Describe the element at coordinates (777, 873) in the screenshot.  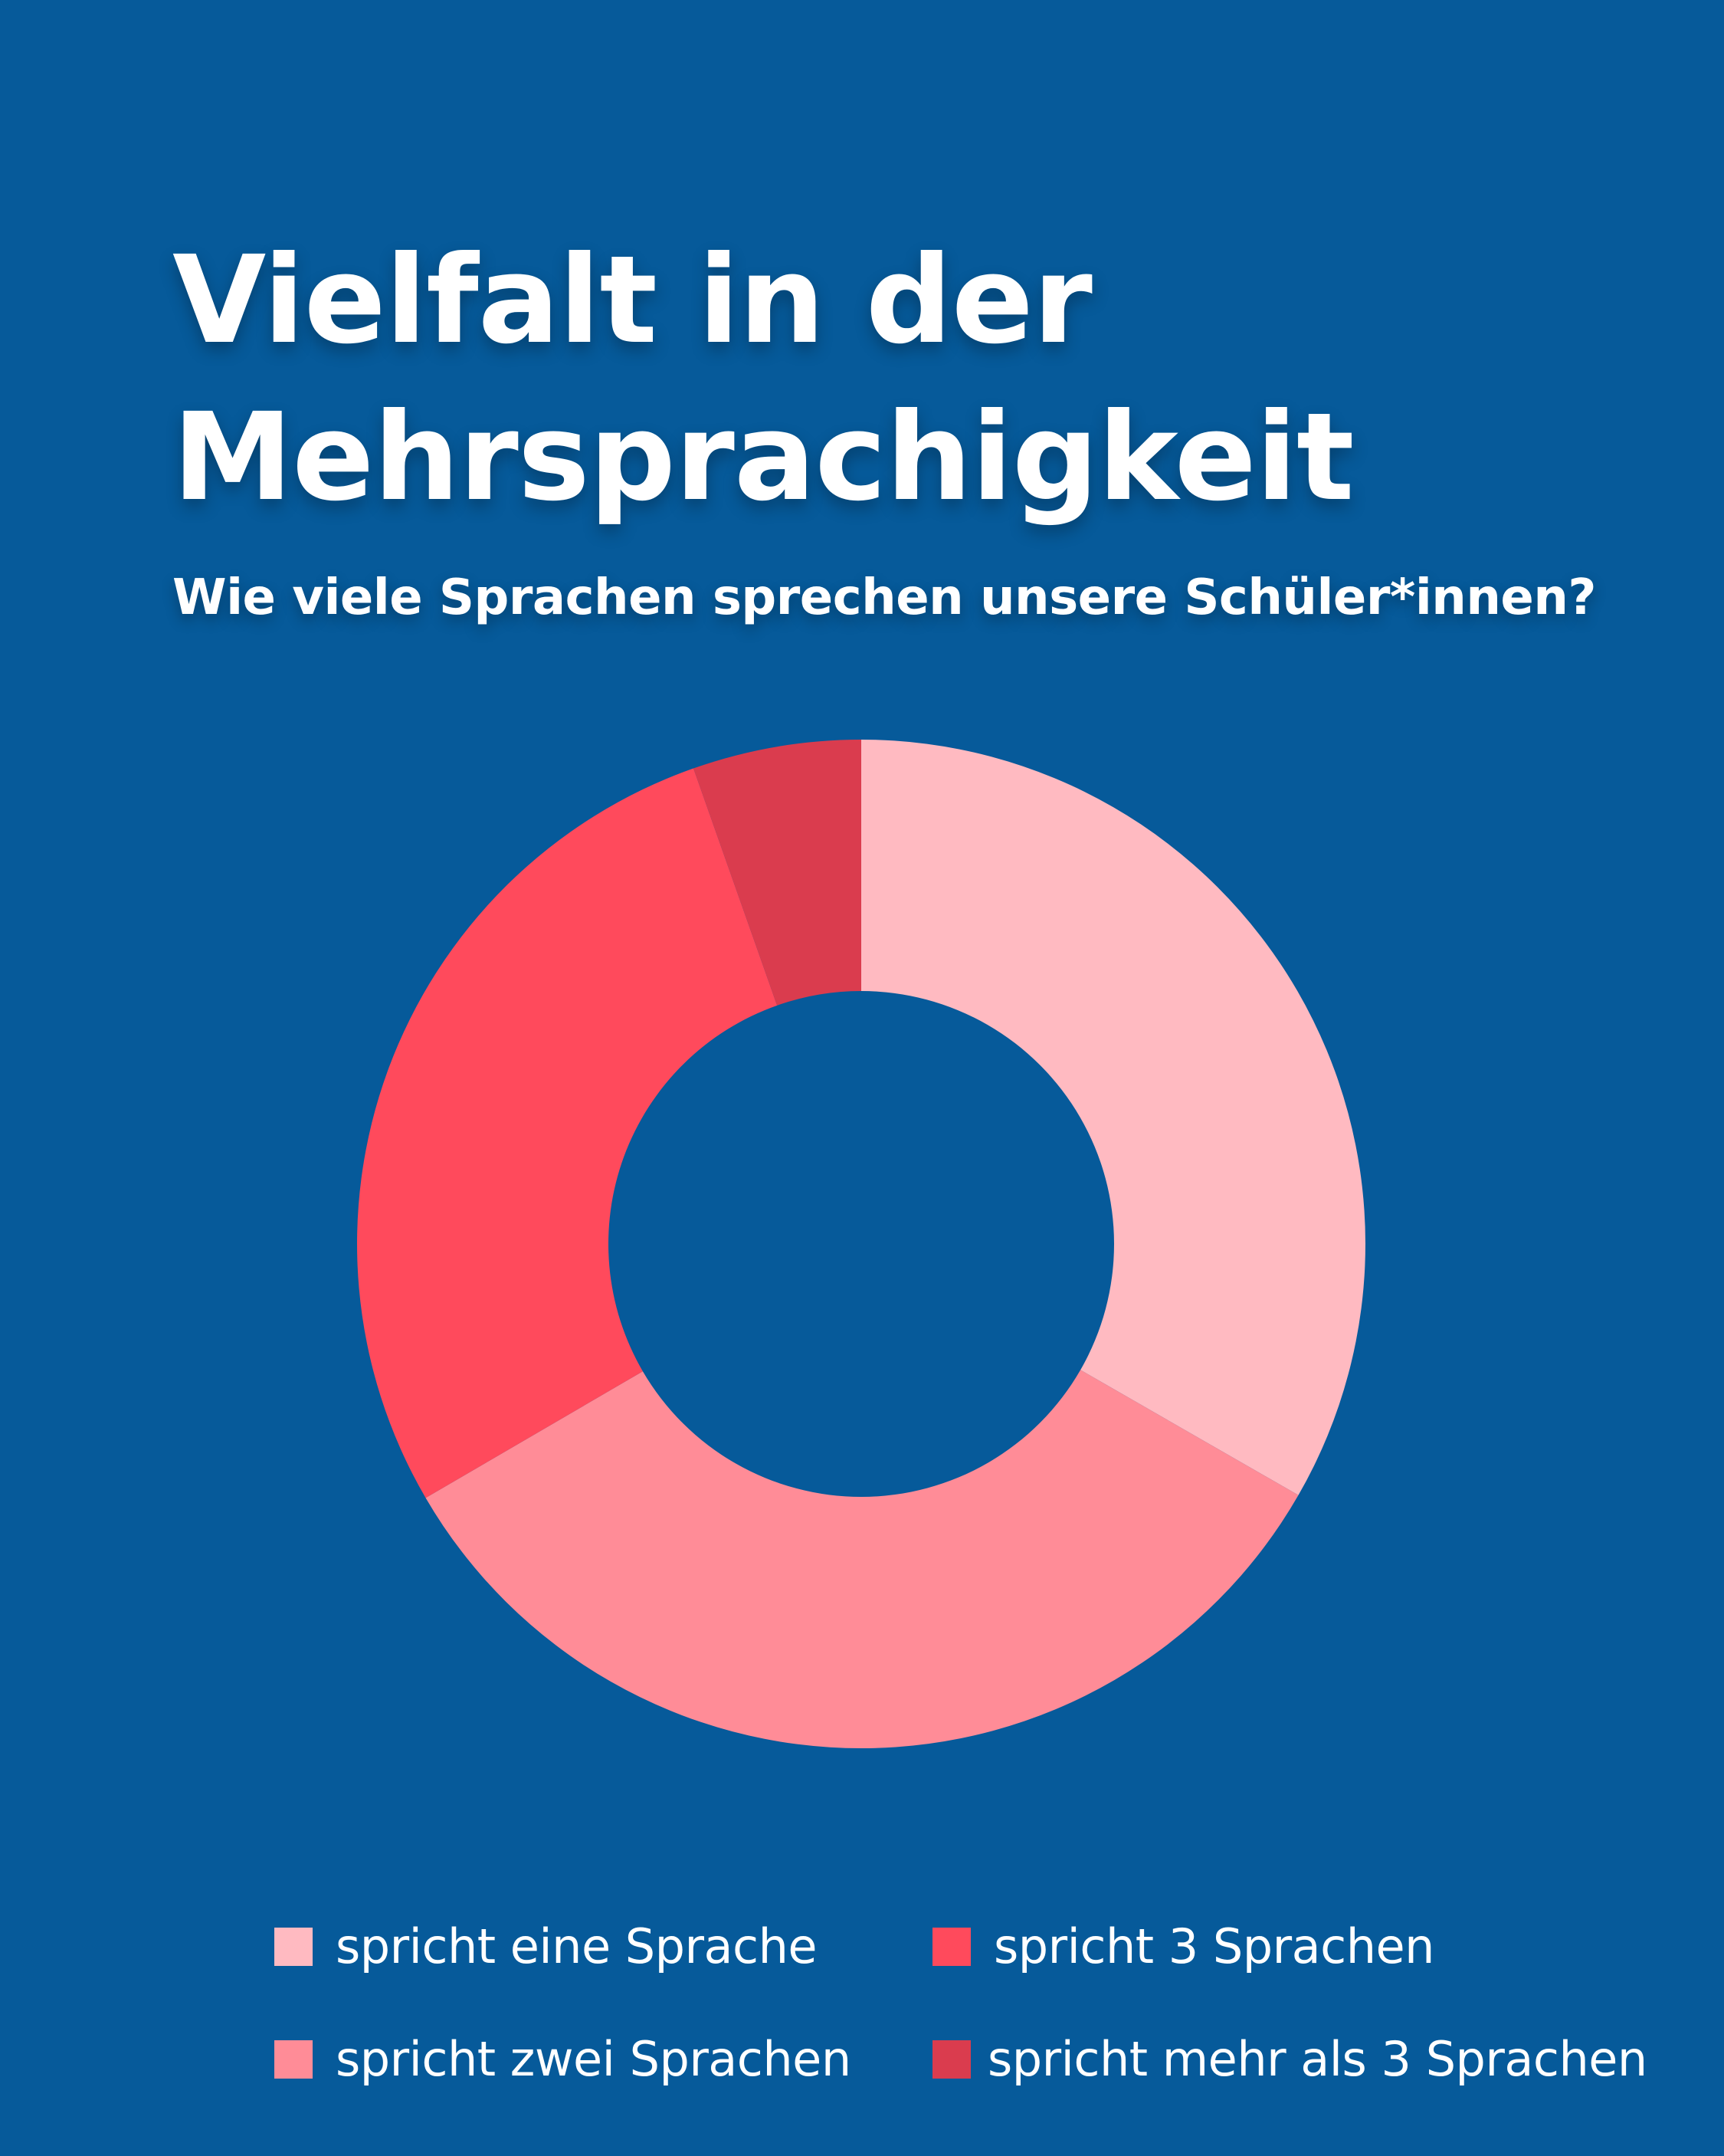
I see `slice-mehr-als-drei-sprachen` at that location.